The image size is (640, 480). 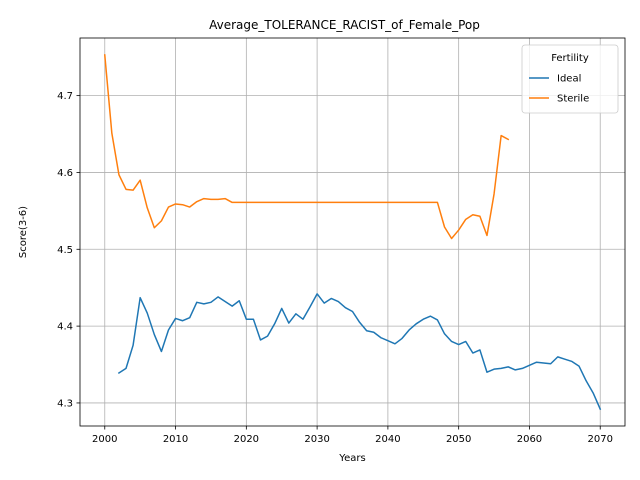 I want to click on legend-label-ideal: Ideal, so click(x=569, y=79).